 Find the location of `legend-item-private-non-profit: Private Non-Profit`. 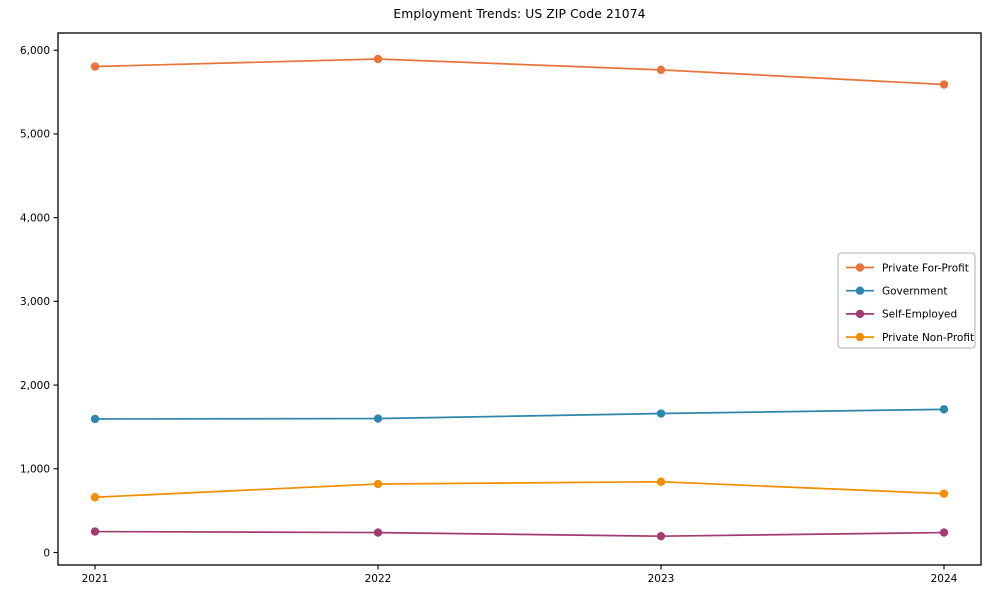

legend-item-private-non-profit: Private Non-Profit is located at coordinates (910, 338).